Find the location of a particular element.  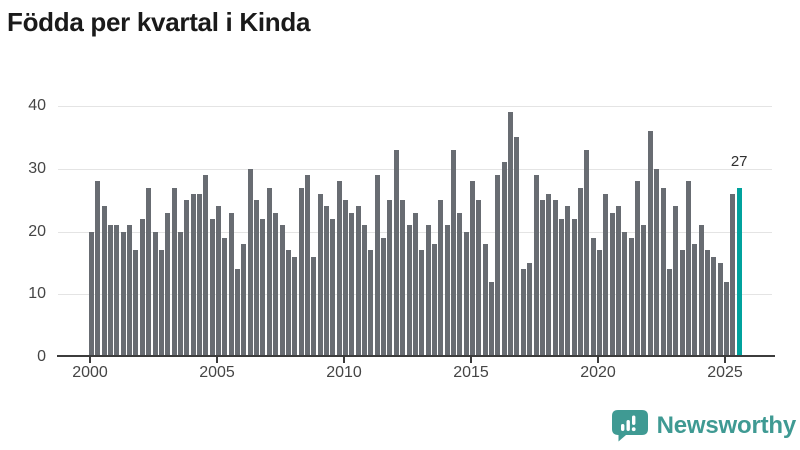

x-axis-line is located at coordinates (416, 356).